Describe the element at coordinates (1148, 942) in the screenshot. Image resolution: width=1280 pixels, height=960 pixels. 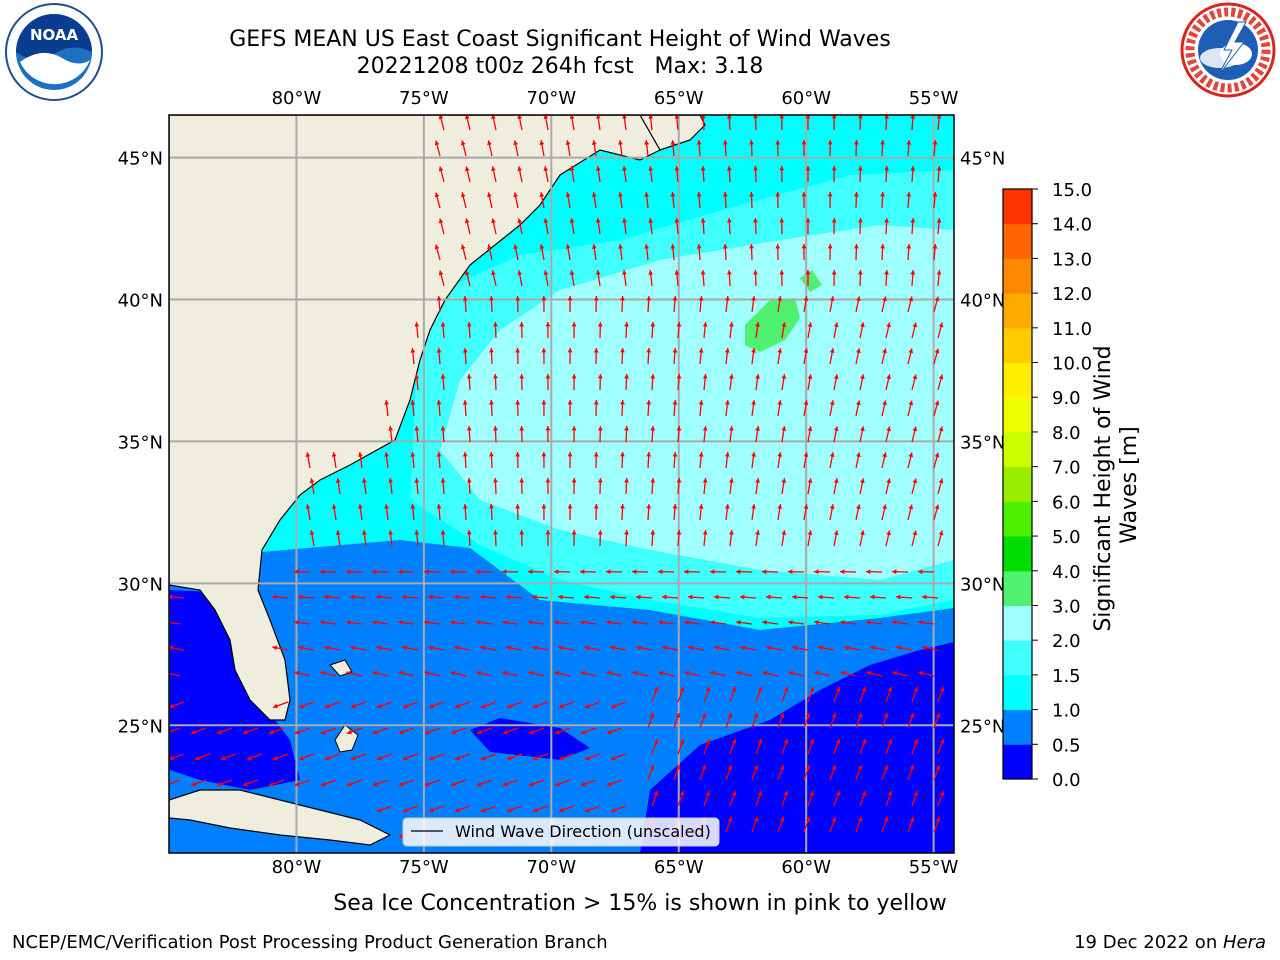
I see `footer-date-text: 19 Dec 2022 on` at that location.